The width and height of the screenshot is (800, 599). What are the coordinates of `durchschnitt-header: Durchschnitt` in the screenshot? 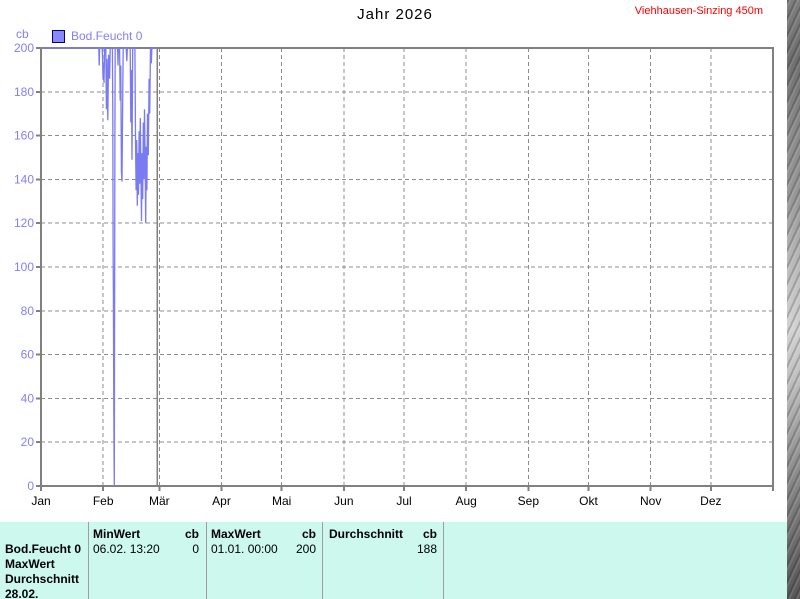 It's located at (366, 534).